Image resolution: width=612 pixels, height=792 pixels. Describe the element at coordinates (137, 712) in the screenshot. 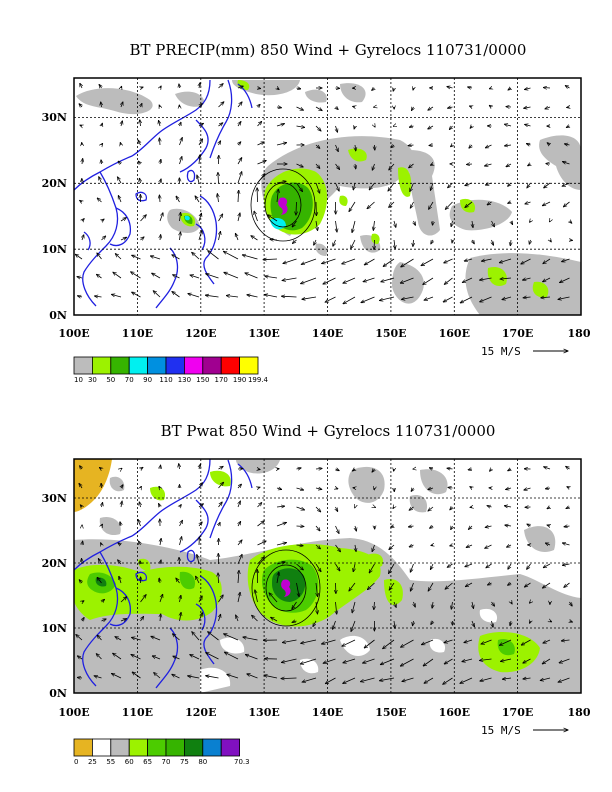

I see `pwat-x-tick-110e: 110E` at that location.